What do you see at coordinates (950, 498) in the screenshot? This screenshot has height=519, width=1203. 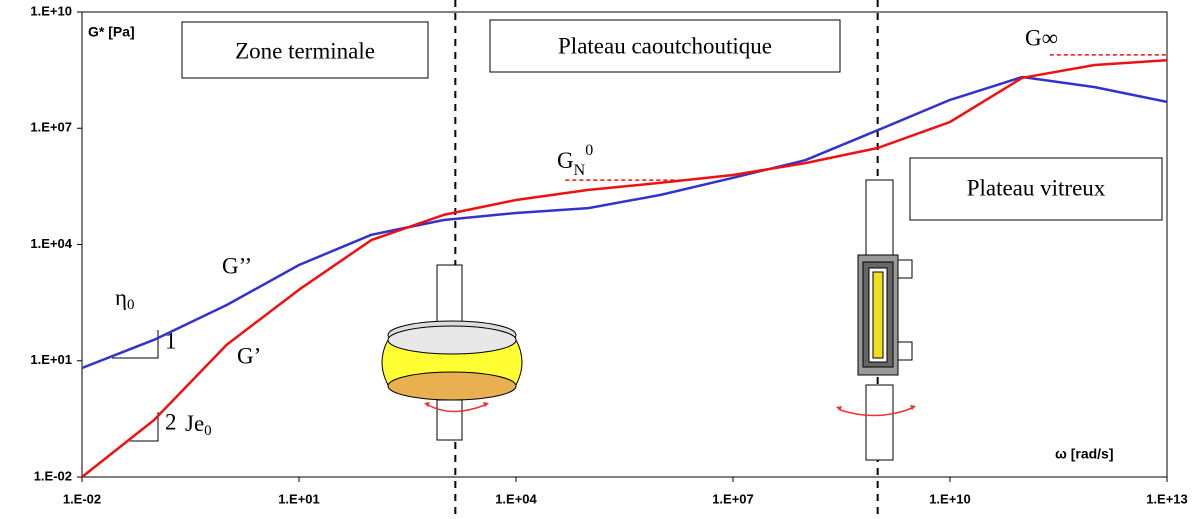 I see `x-tick-label: 1.E+10` at bounding box center [950, 498].